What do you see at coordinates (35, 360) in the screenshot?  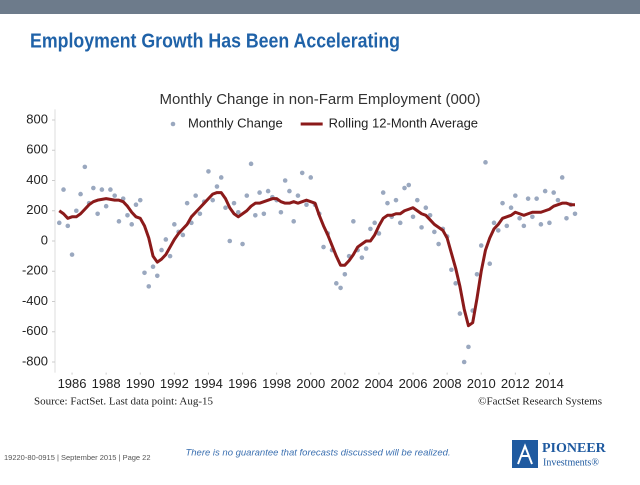 I see `y-tick-label: -800` at bounding box center [35, 360].